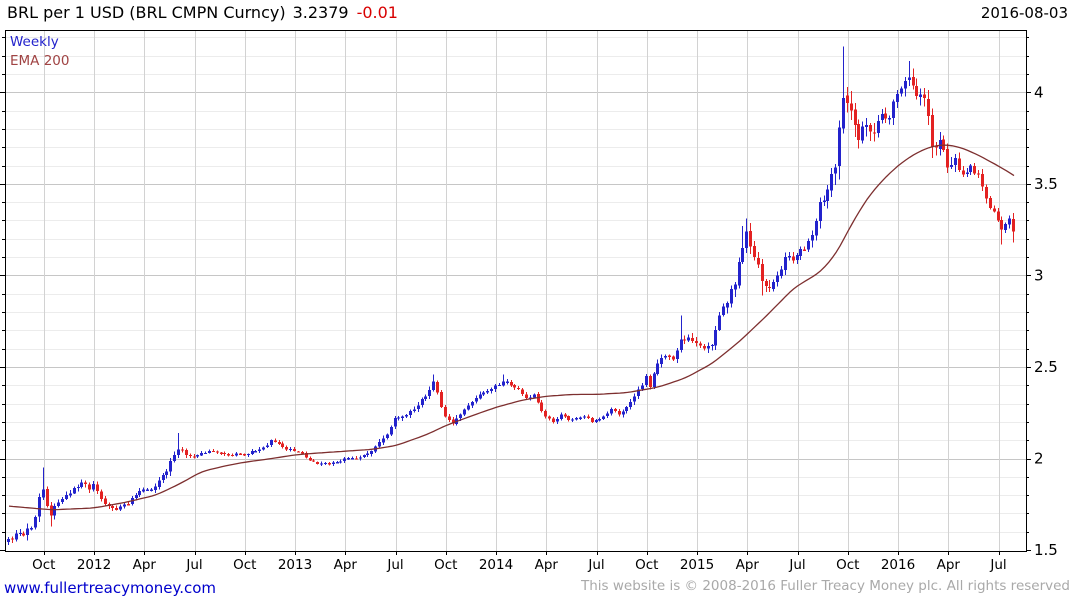 The height and width of the screenshot is (600, 1075). Describe the element at coordinates (295, 565) in the screenshot. I see `svg-text: 2013` at that location.